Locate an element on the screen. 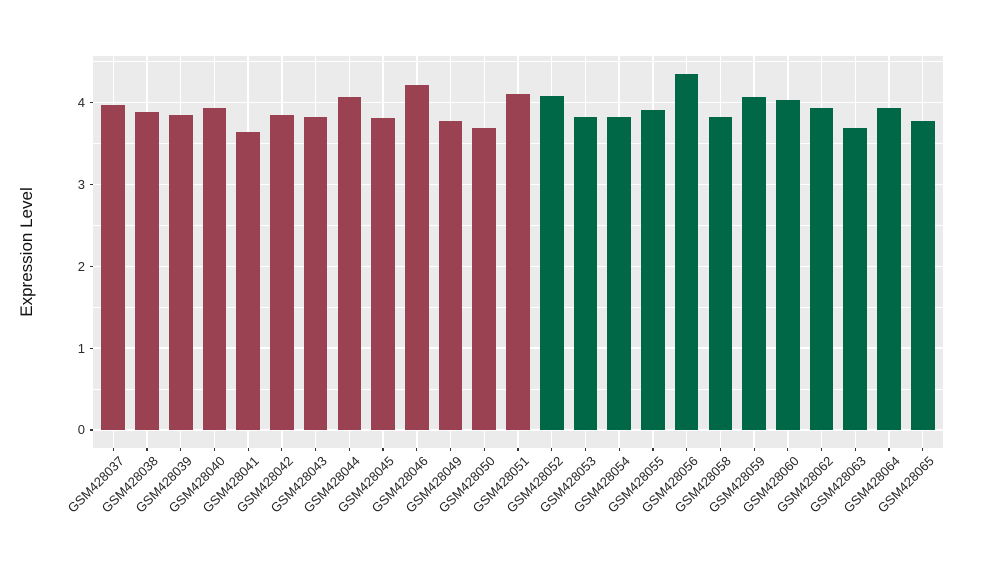  y-tick-label: 1 is located at coordinates (81, 348).